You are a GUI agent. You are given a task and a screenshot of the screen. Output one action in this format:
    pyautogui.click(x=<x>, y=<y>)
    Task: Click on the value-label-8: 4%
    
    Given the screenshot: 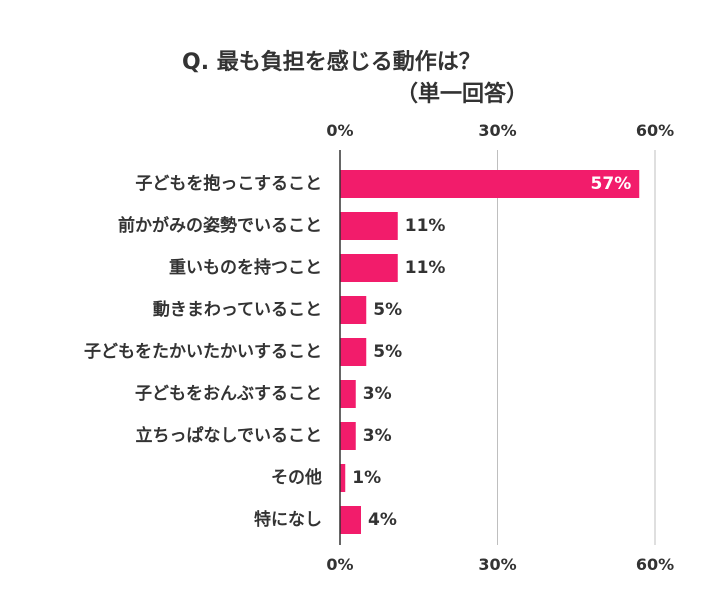 What is the action you would take?
    pyautogui.click(x=382, y=520)
    